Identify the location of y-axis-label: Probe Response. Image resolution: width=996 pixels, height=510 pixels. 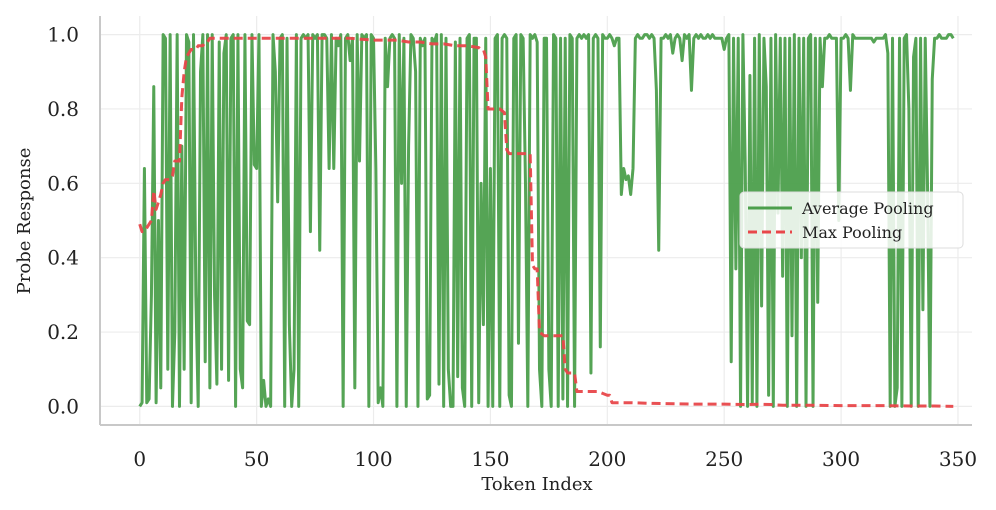
(24, 221).